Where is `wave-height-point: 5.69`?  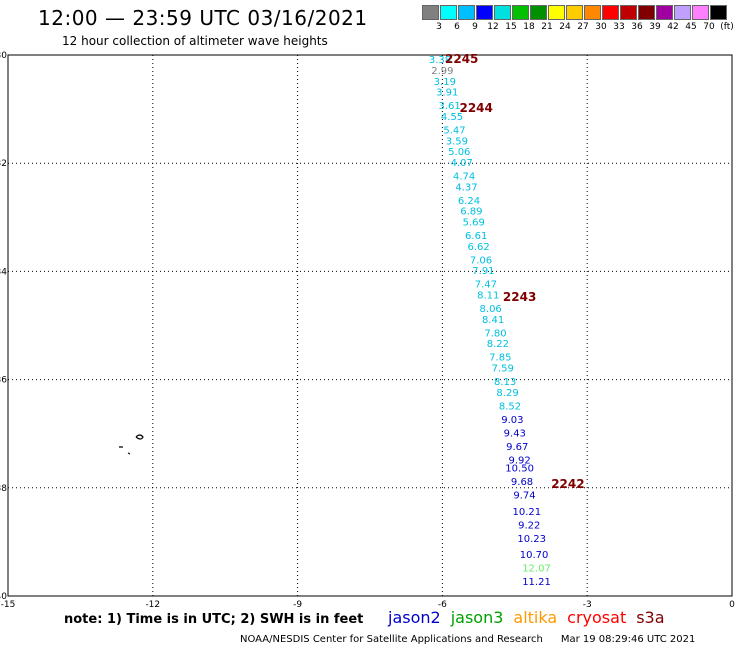
wave-height-point: 5.69 is located at coordinates (474, 222).